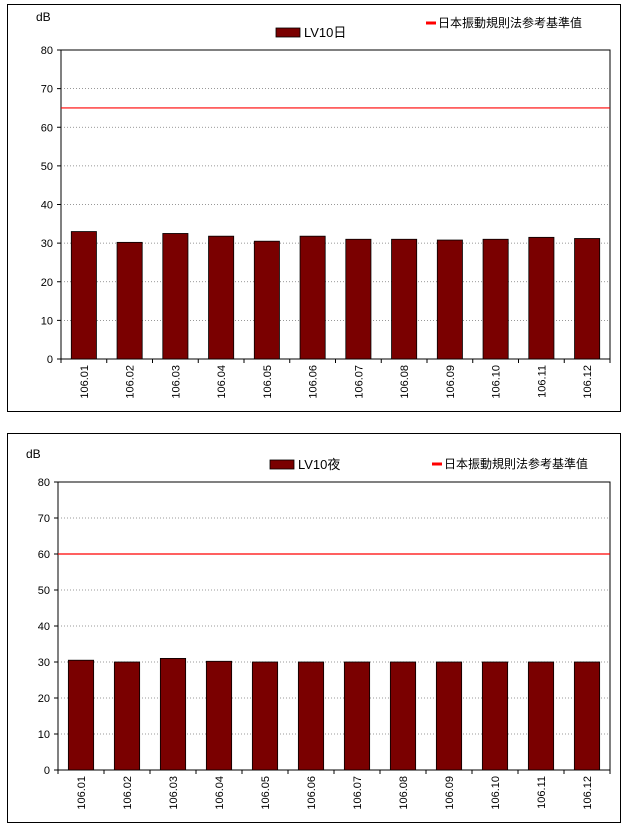  I want to click on night-y-tick-label: 80, so click(44, 483).